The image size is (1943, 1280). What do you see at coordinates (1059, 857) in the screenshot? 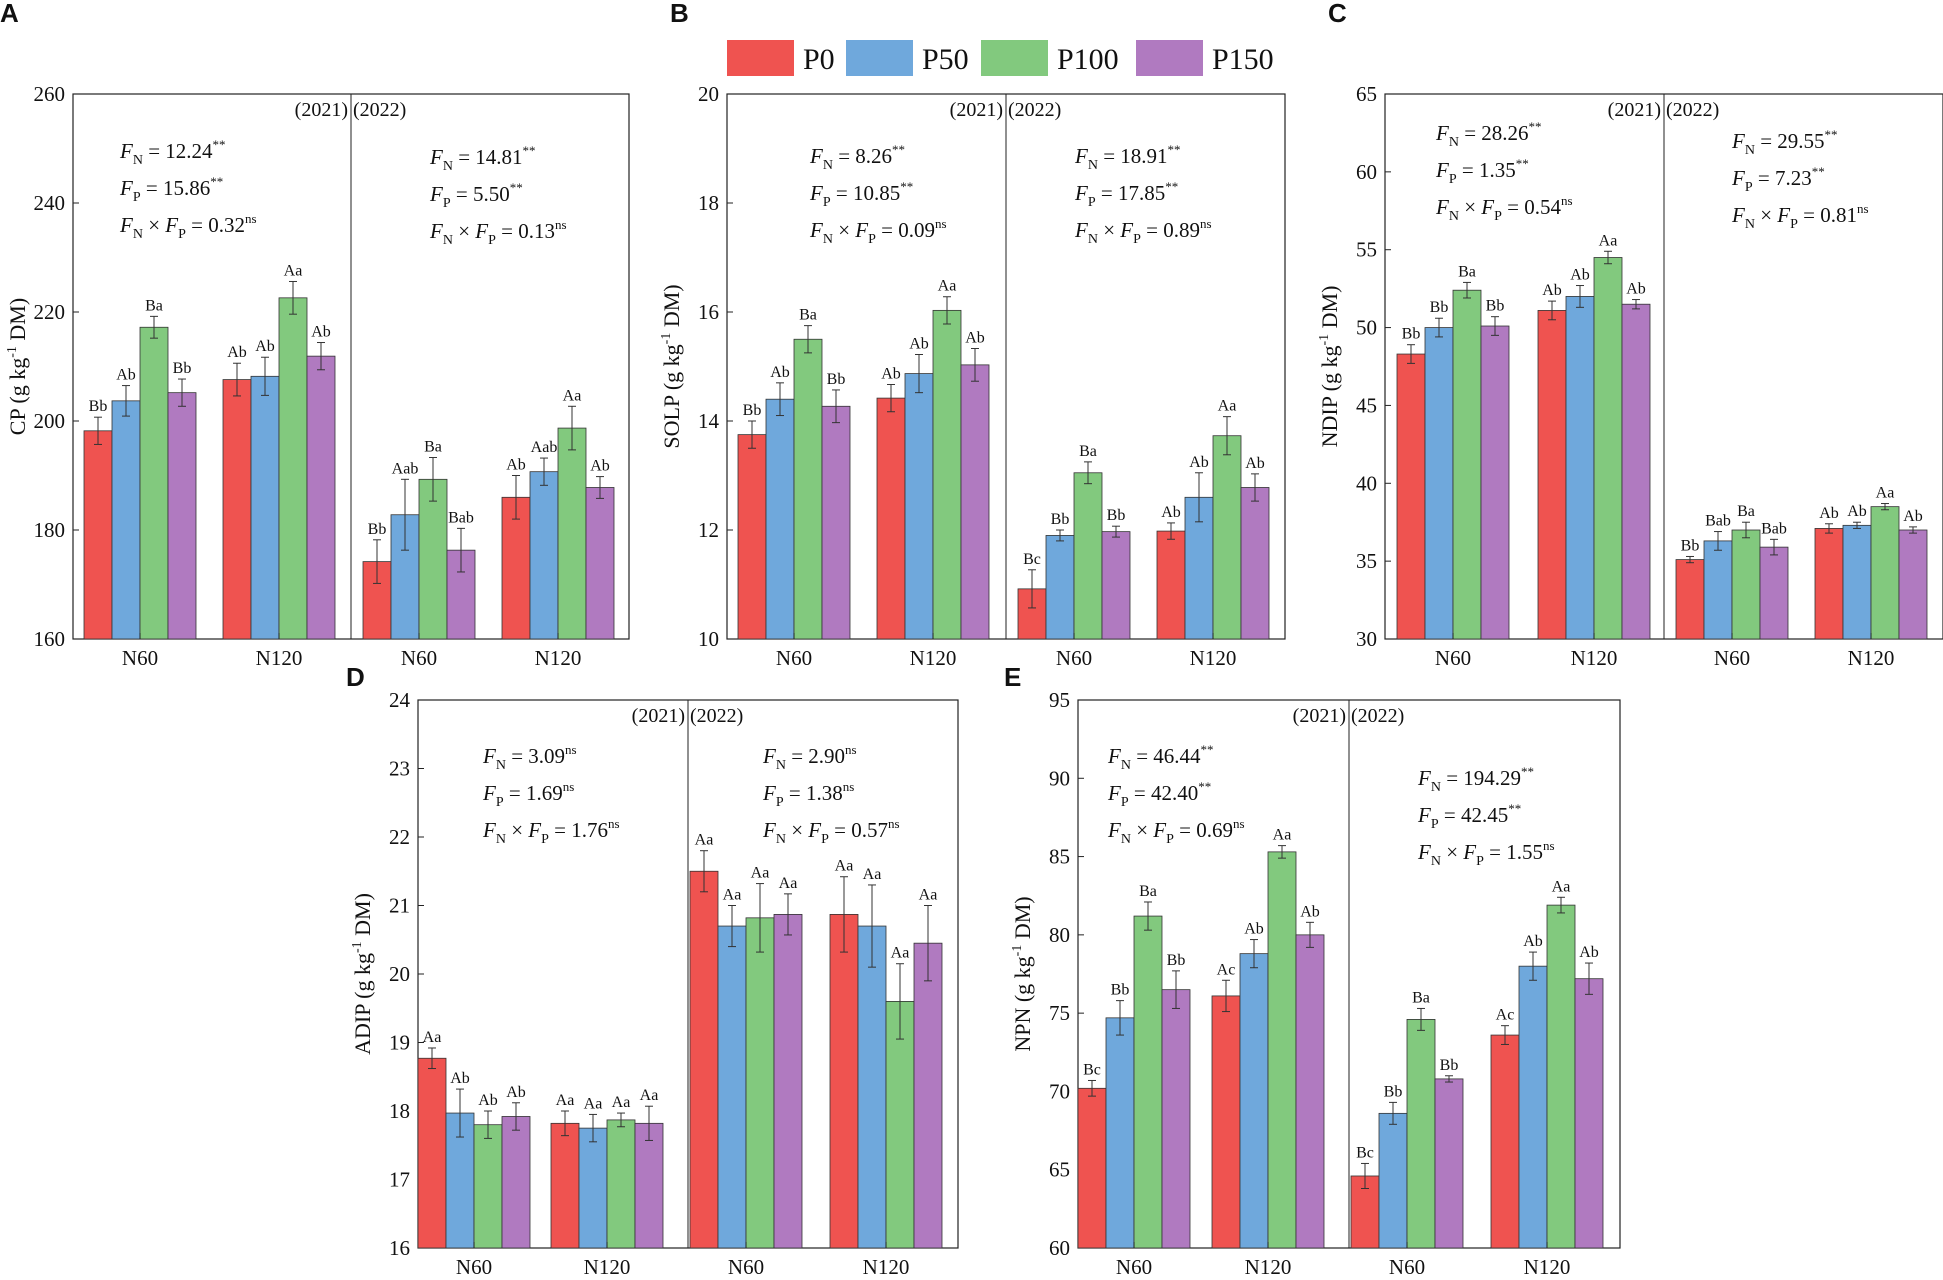
I see `y-tick-label: 85` at bounding box center [1059, 857].